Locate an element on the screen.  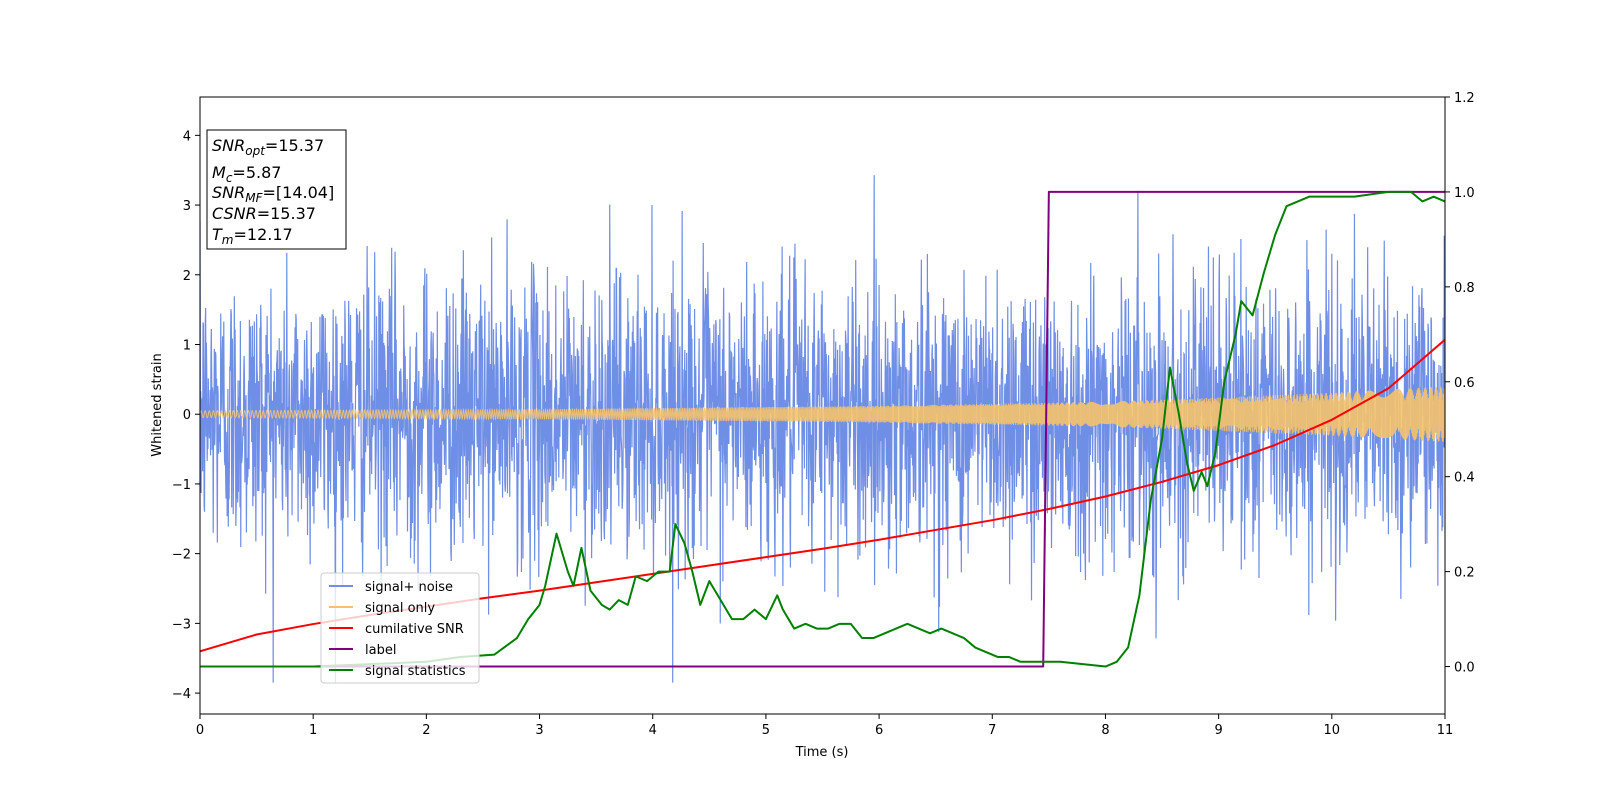
annotation-box-frame is located at coordinates (276, 189).